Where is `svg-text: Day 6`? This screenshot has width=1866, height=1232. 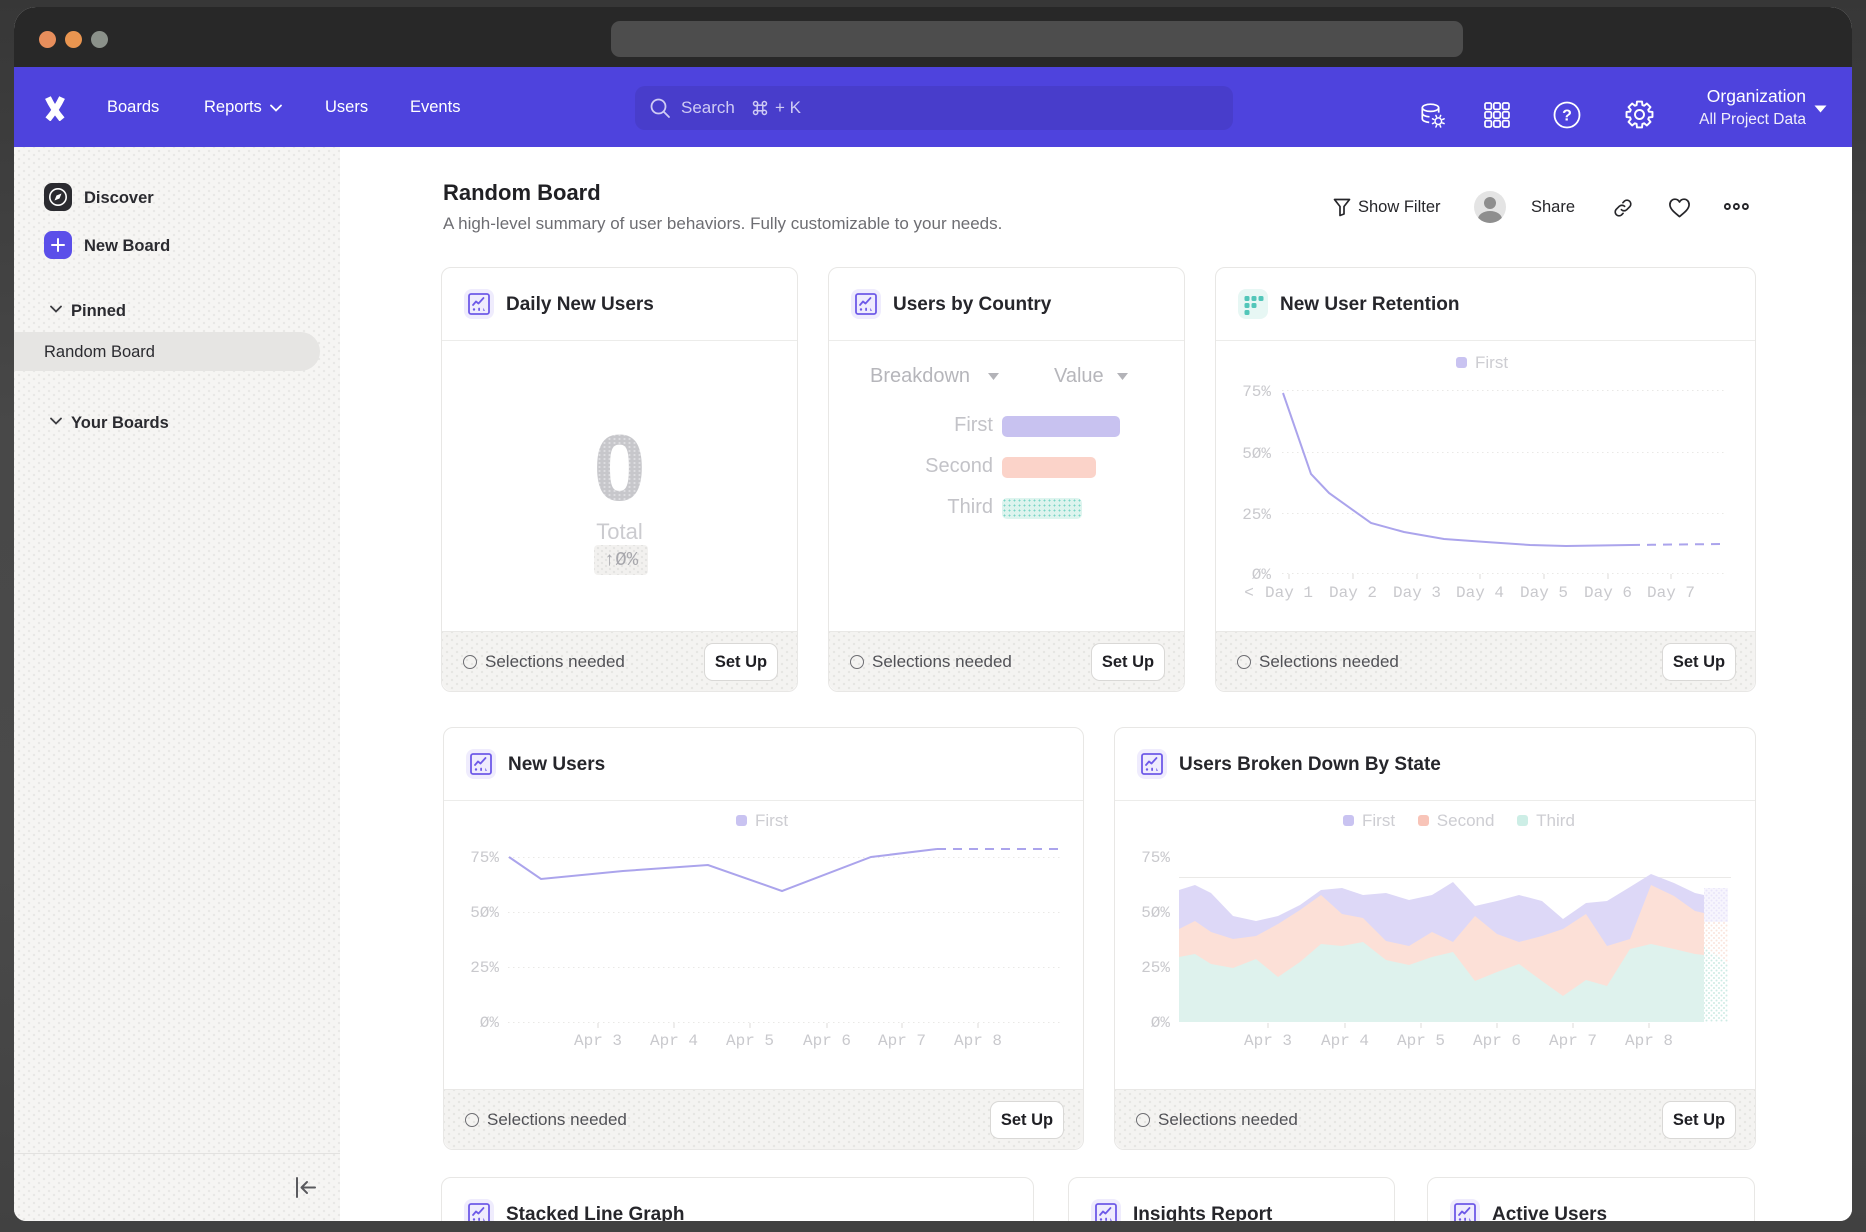 svg-text: Day 6 is located at coordinates (1608, 593).